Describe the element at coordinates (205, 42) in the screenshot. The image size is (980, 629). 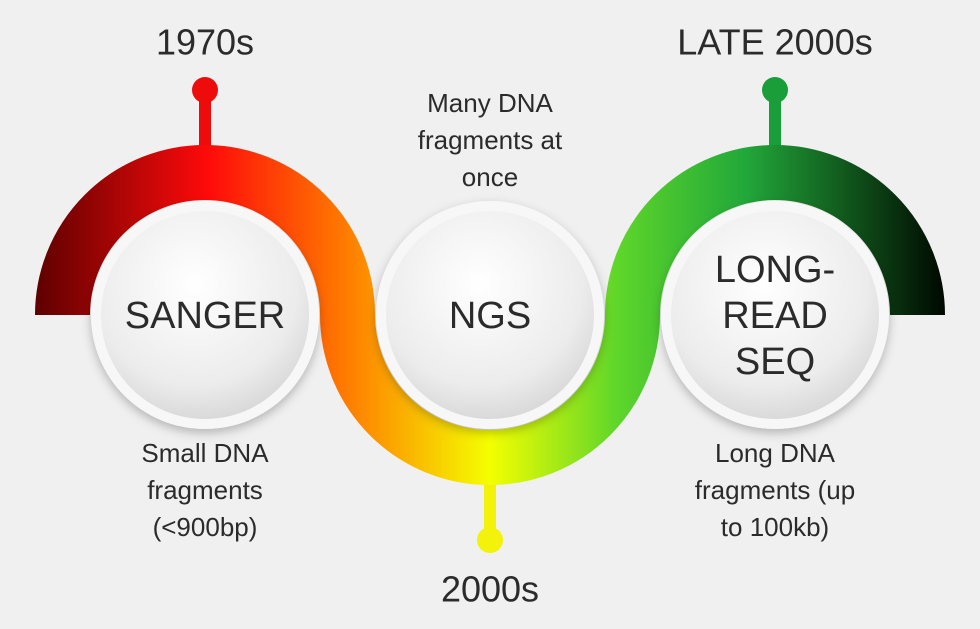
I see `era-label: 1970s` at that location.